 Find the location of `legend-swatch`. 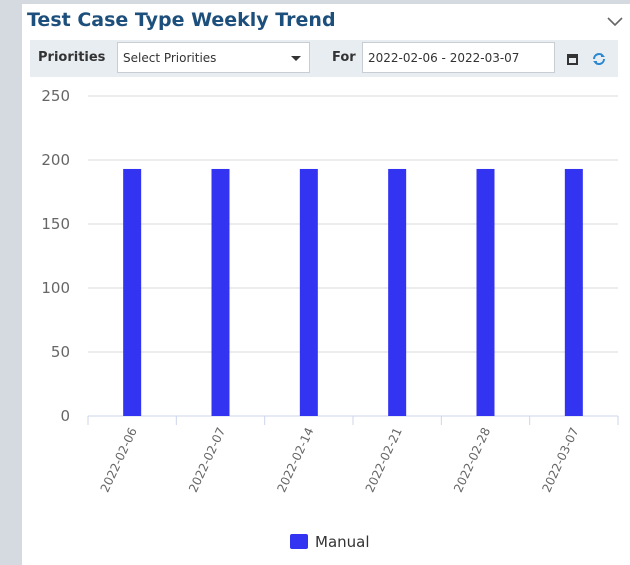

legend-swatch is located at coordinates (299, 541).